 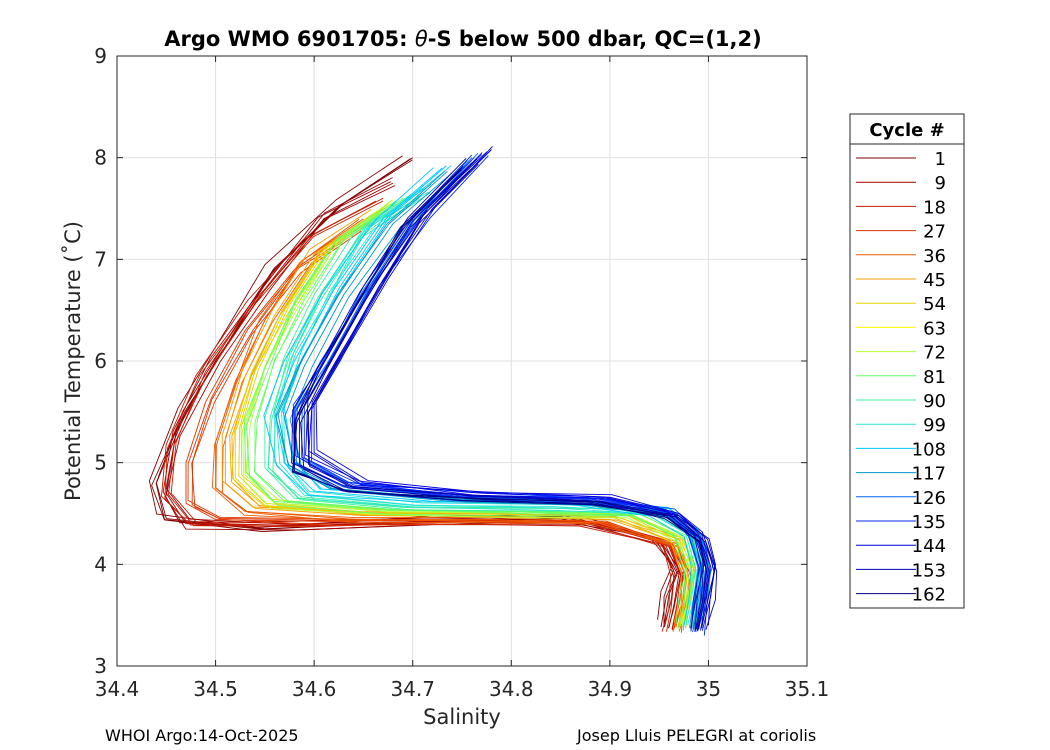 I want to click on legend-box, so click(x=907, y=361).